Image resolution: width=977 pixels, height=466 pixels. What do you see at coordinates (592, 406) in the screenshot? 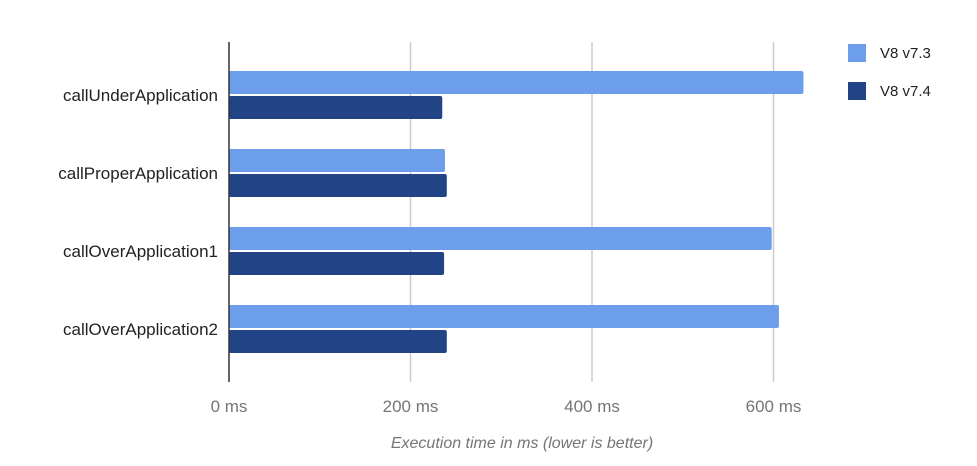
I see `x-tick-label: 400 ms` at bounding box center [592, 406].